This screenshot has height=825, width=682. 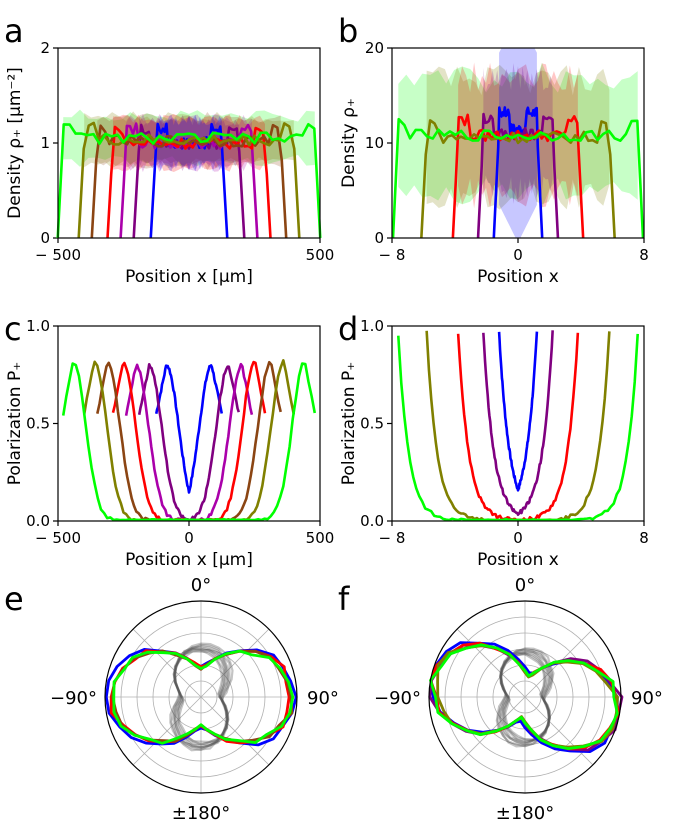 I want to click on y-axis-label-b: Density ρ₊, so click(x=349, y=143).